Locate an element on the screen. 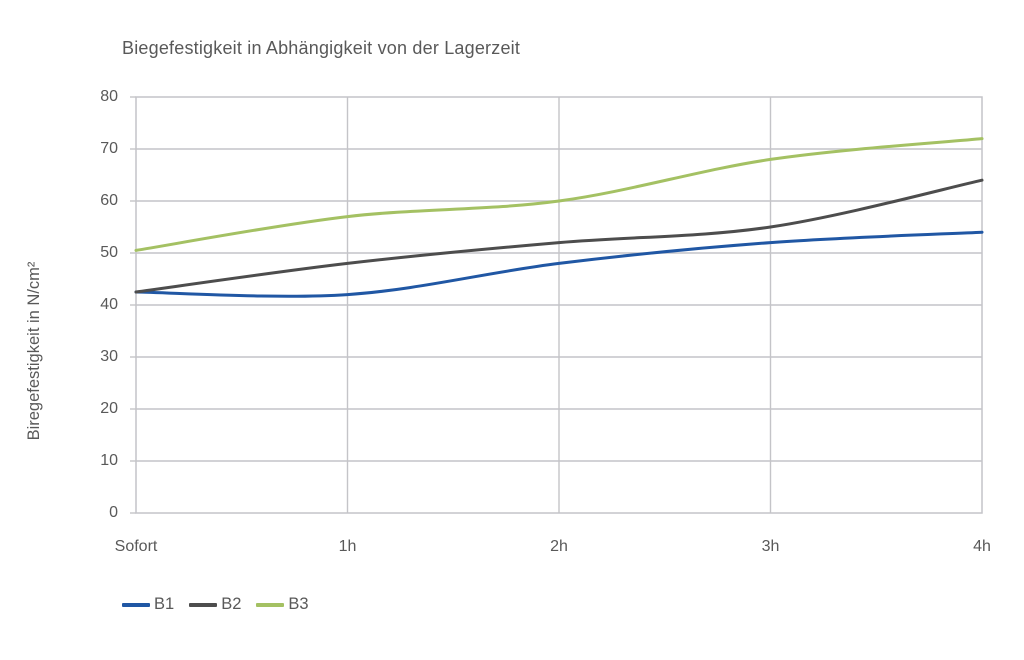 The image size is (1024, 660). y-tick-label-10: 10 is located at coordinates (109, 460).